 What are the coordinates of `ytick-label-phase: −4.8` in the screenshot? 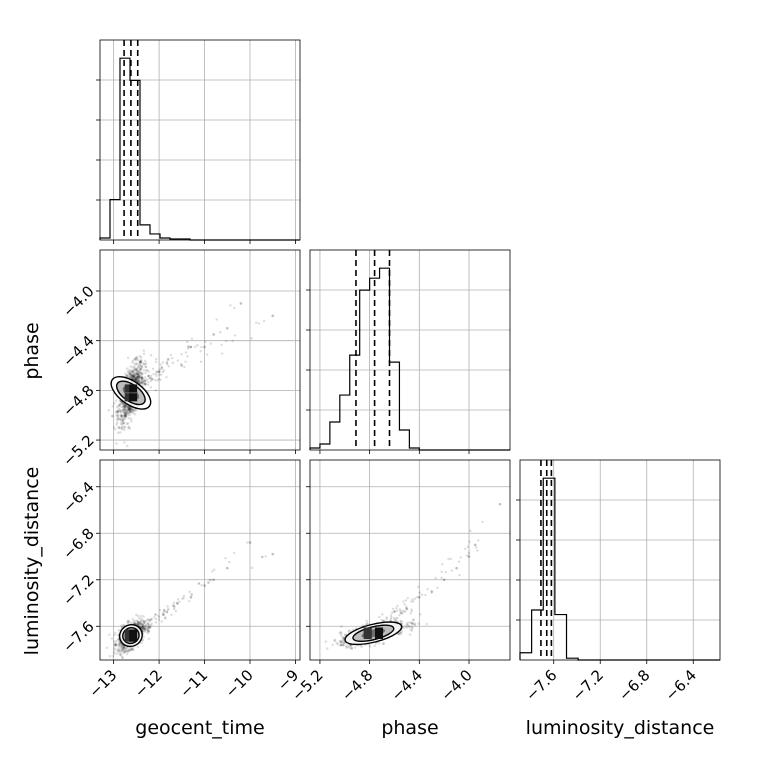 It's located at (78, 401).